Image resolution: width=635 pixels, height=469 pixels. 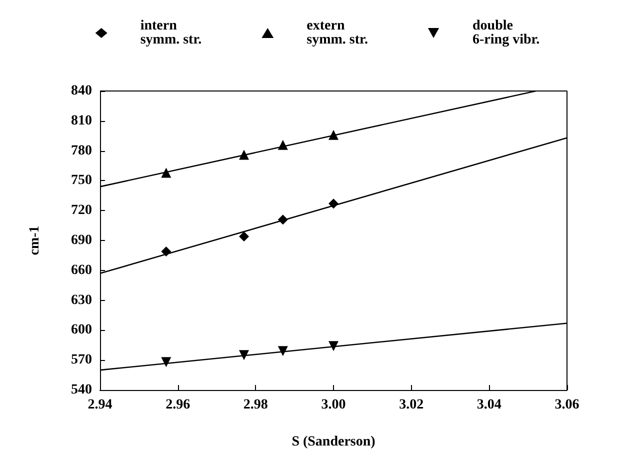 What do you see at coordinates (100, 405) in the screenshot?
I see `x-tick-label: 2.94` at bounding box center [100, 405].